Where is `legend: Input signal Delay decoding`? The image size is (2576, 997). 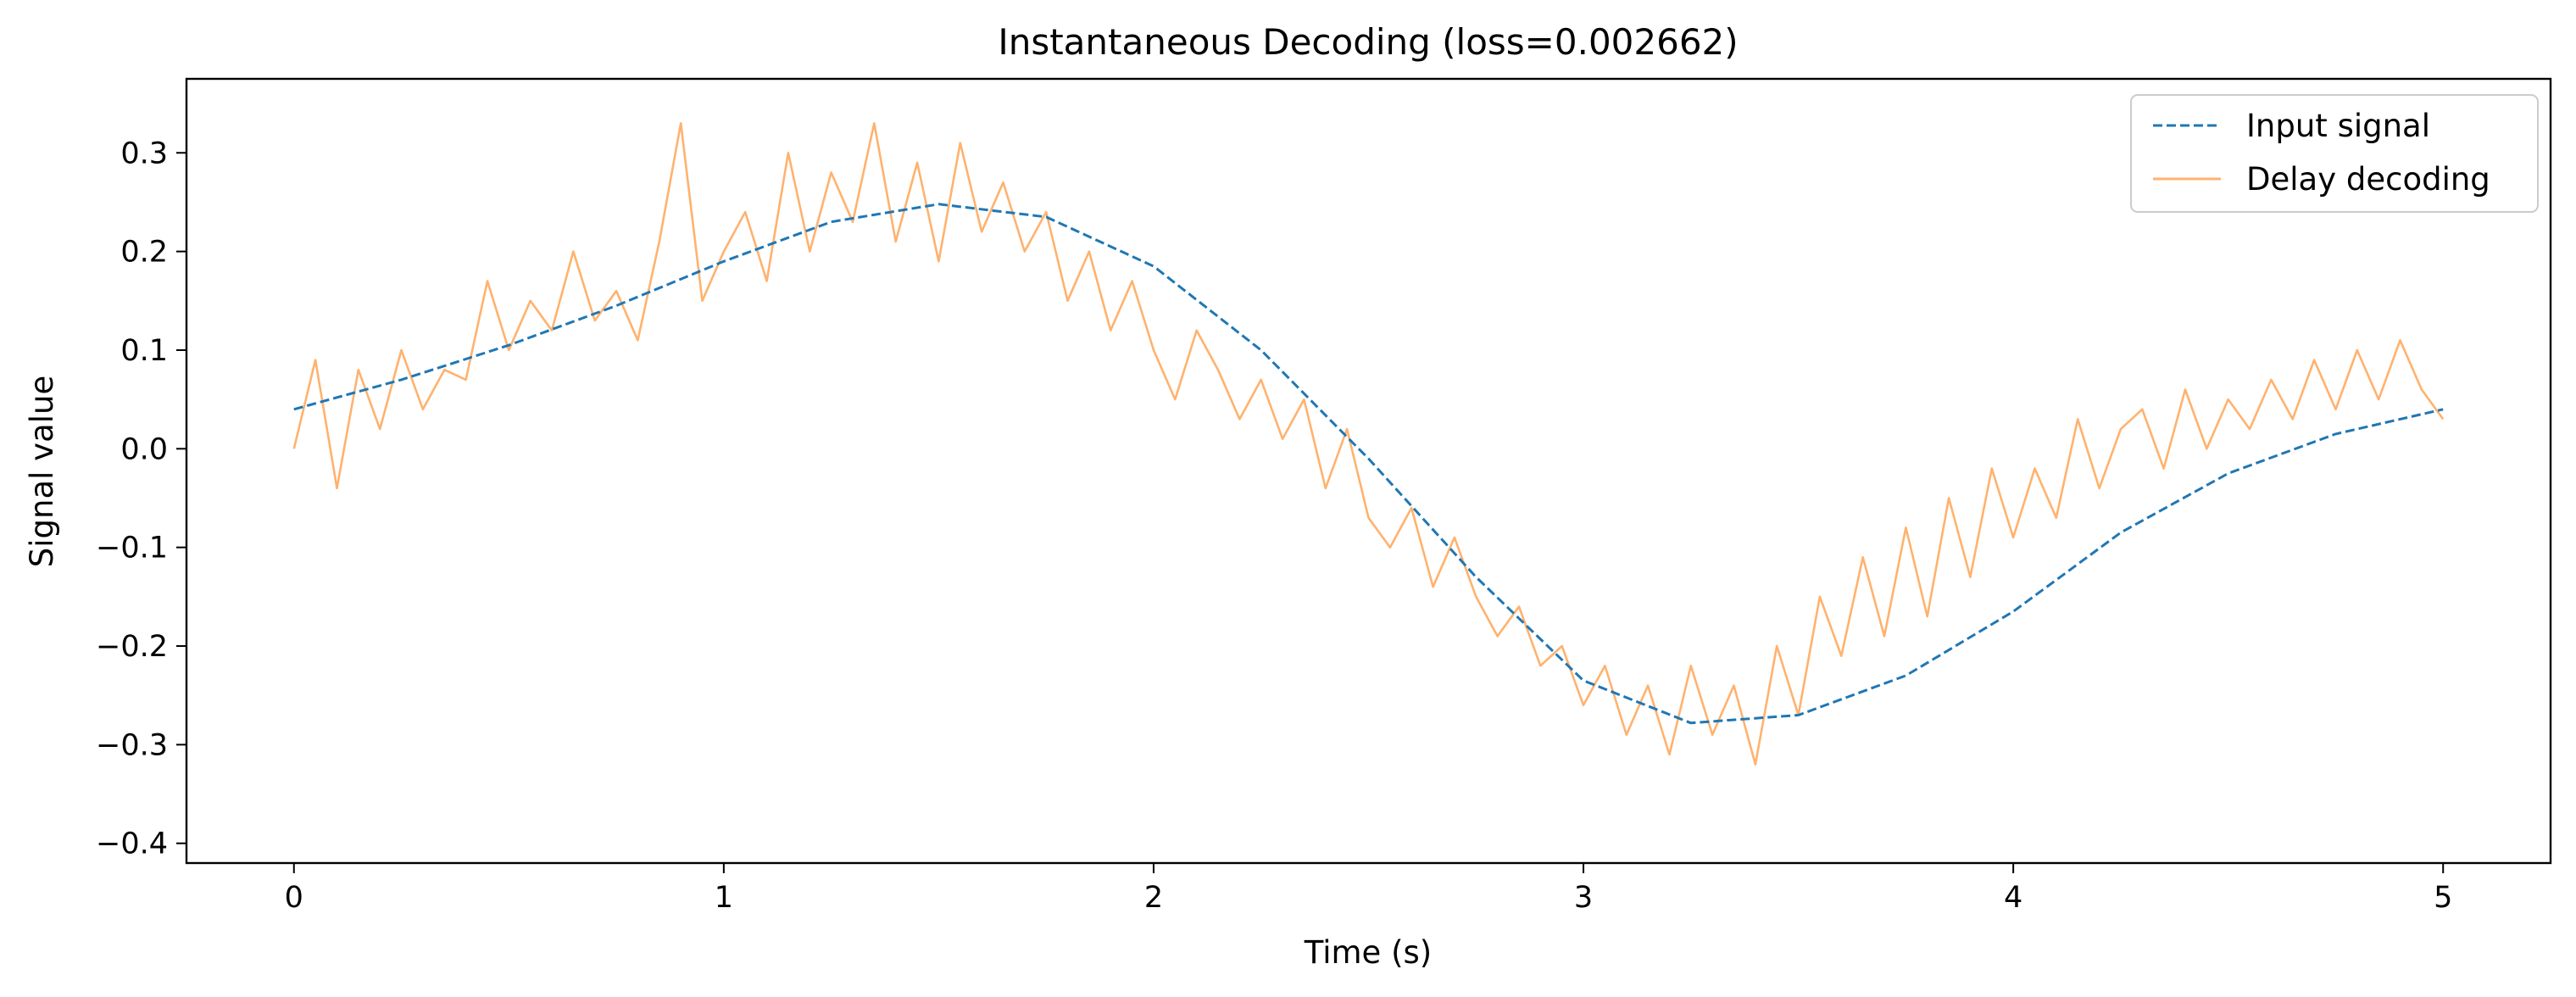 legend: Input signal Delay decoding is located at coordinates (2334, 153).